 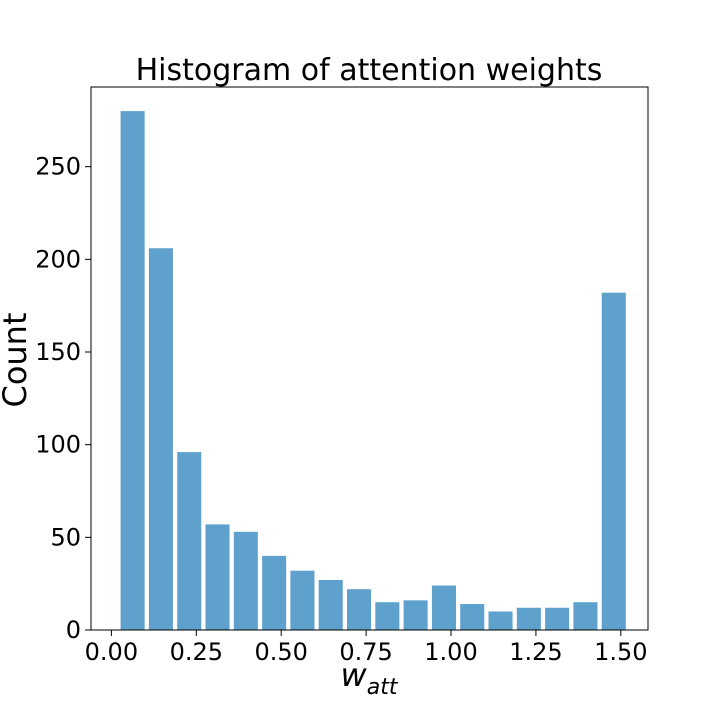 What do you see at coordinates (280, 652) in the screenshot?
I see `x-tick-label: 0.50` at bounding box center [280, 652].